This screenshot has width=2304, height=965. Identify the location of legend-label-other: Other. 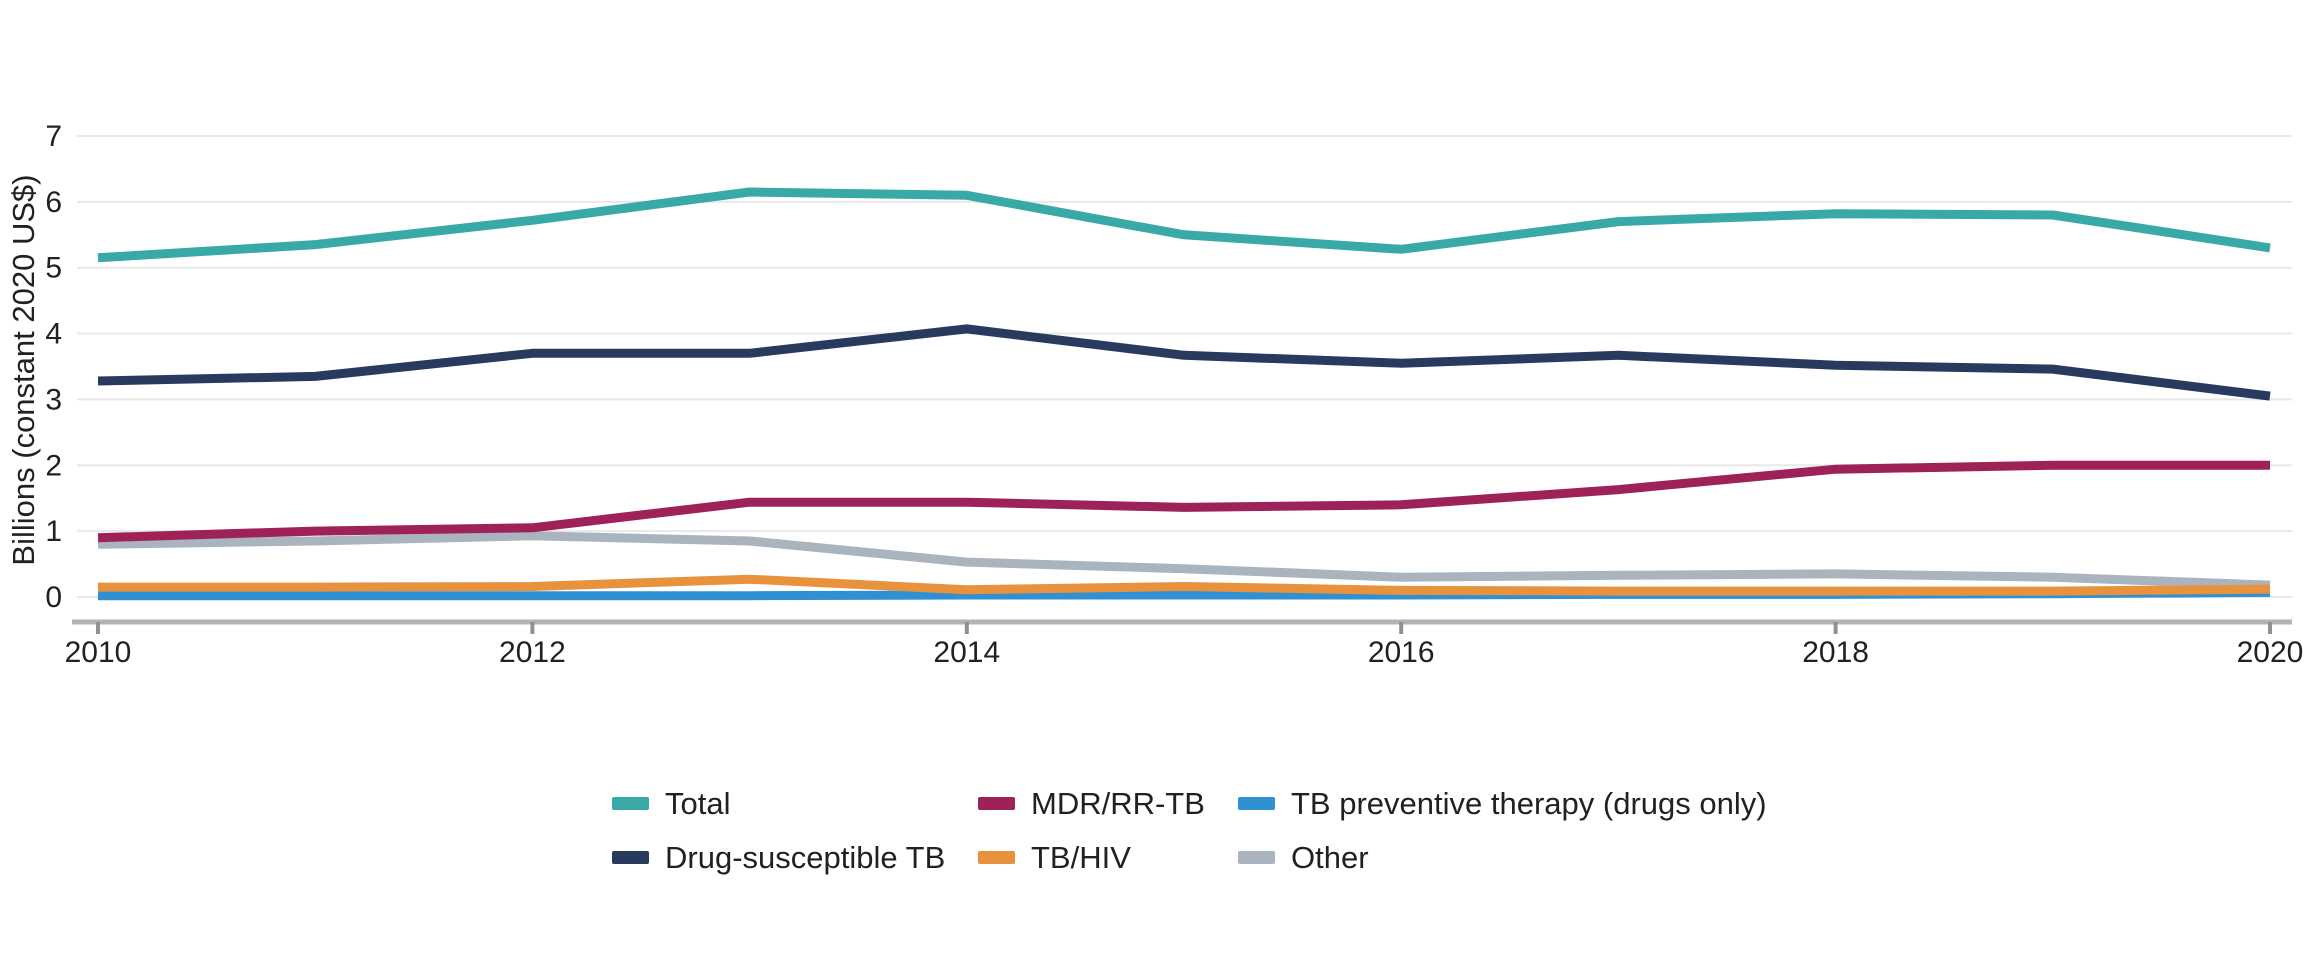
(1330, 857).